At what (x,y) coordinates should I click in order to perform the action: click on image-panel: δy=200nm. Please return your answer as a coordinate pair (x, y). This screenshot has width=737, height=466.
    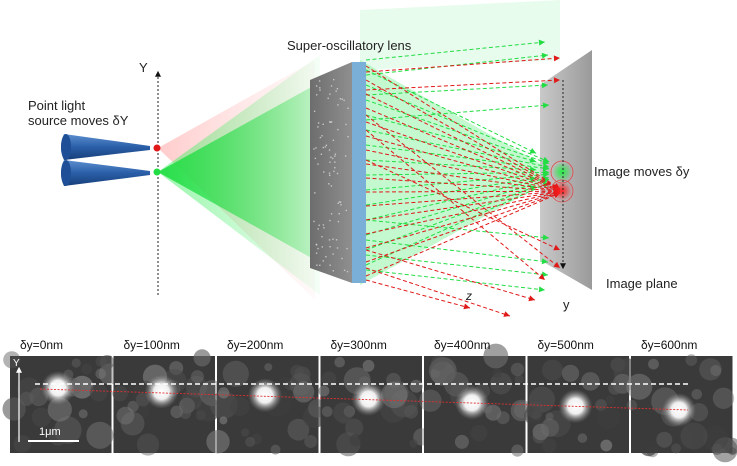
    Looking at the image, I should click on (266, 396).